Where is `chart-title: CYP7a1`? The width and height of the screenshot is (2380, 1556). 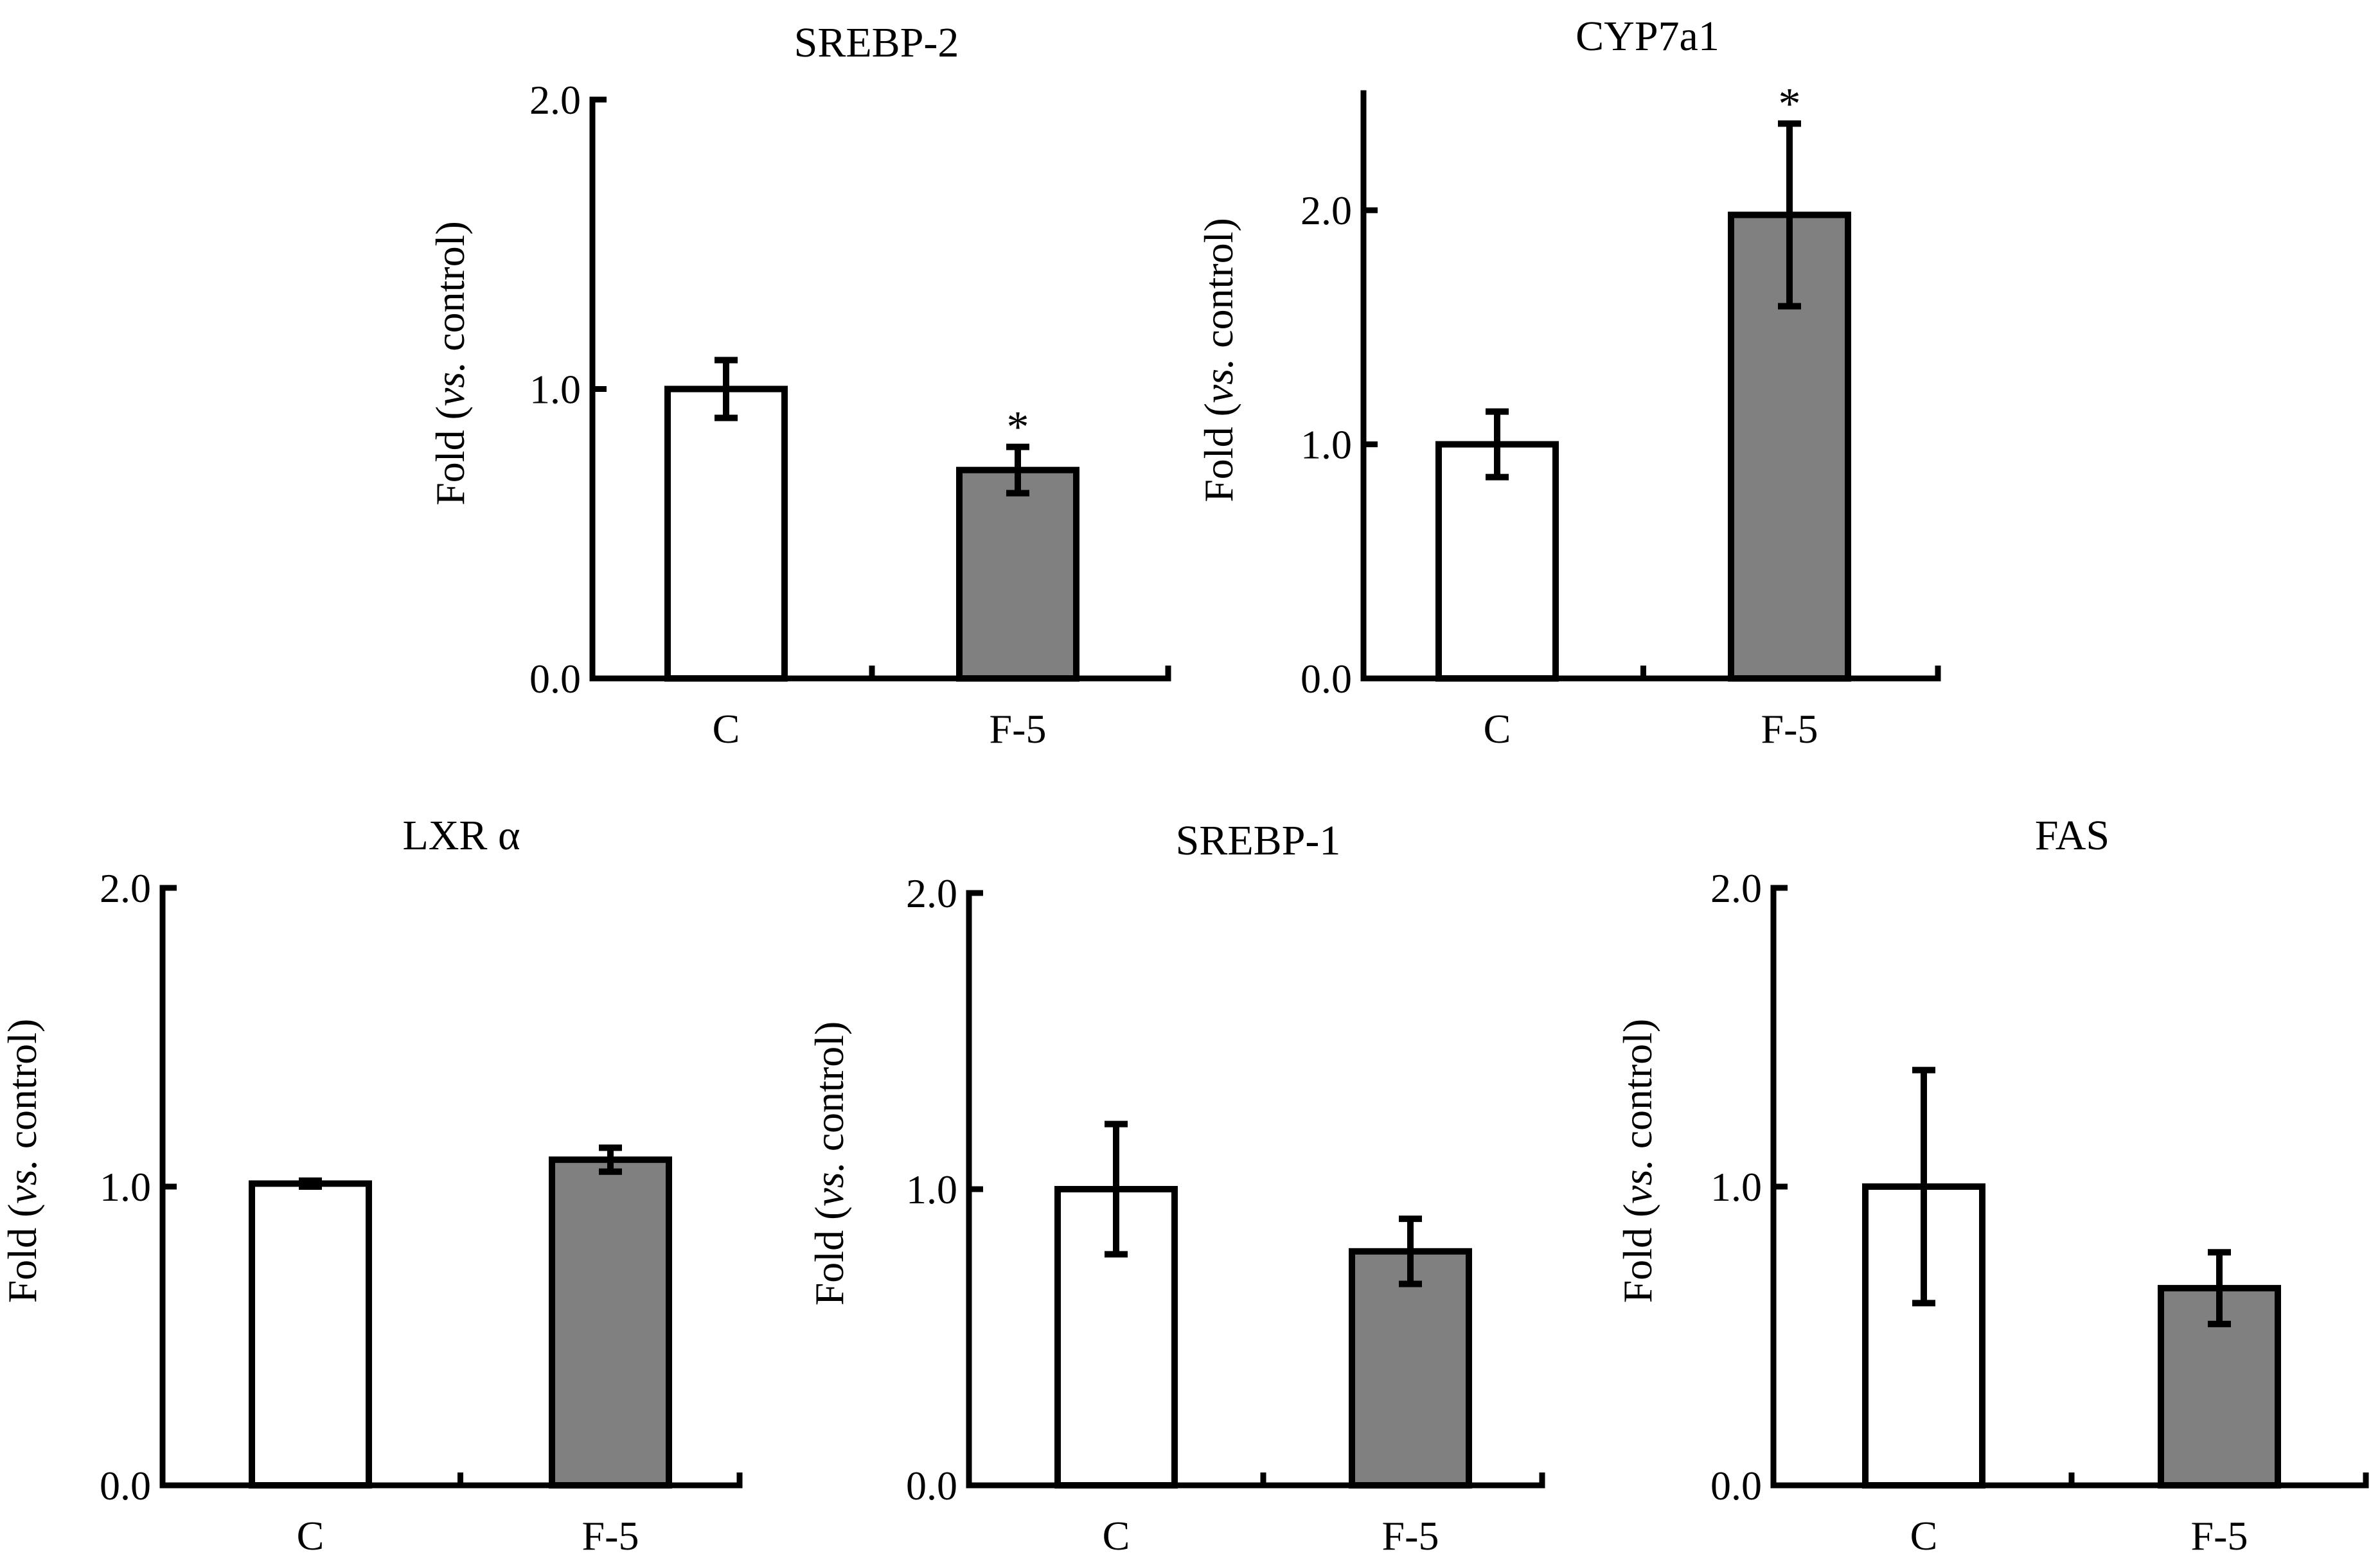 chart-title: CYP7a1 is located at coordinates (1647, 36).